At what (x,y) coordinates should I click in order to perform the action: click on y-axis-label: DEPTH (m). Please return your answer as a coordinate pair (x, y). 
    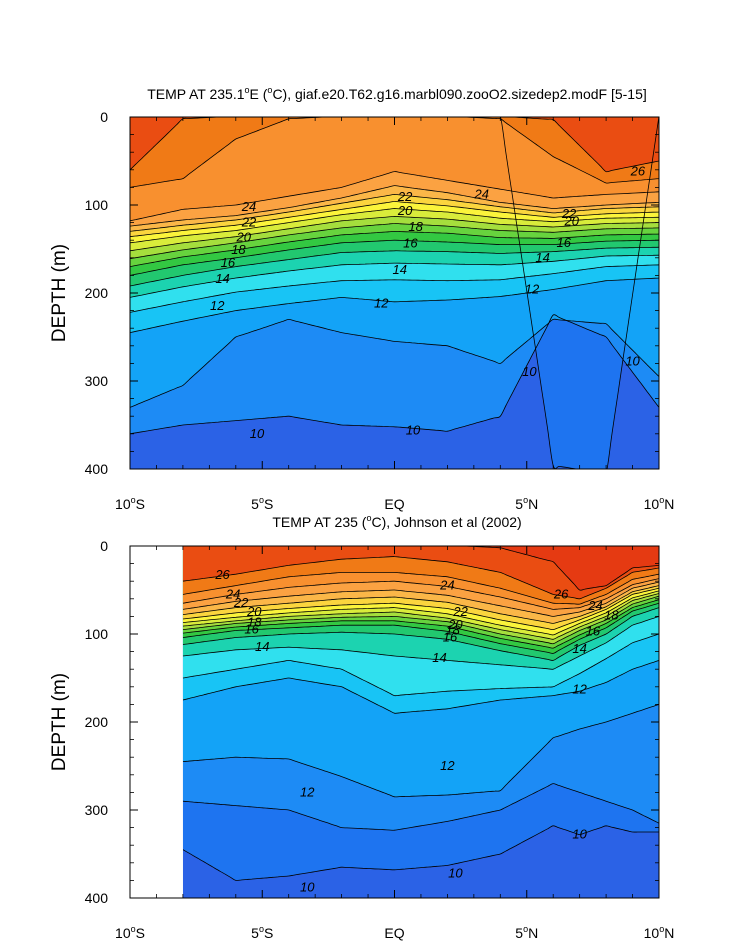
    Looking at the image, I should click on (59, 722).